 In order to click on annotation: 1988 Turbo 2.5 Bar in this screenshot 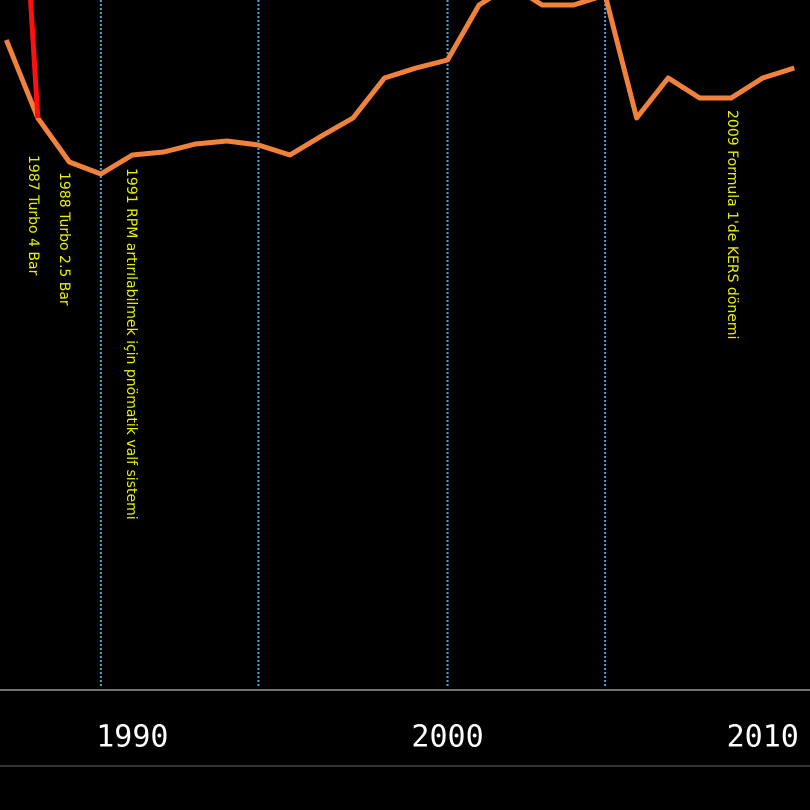, I will do `click(64, 239)`.